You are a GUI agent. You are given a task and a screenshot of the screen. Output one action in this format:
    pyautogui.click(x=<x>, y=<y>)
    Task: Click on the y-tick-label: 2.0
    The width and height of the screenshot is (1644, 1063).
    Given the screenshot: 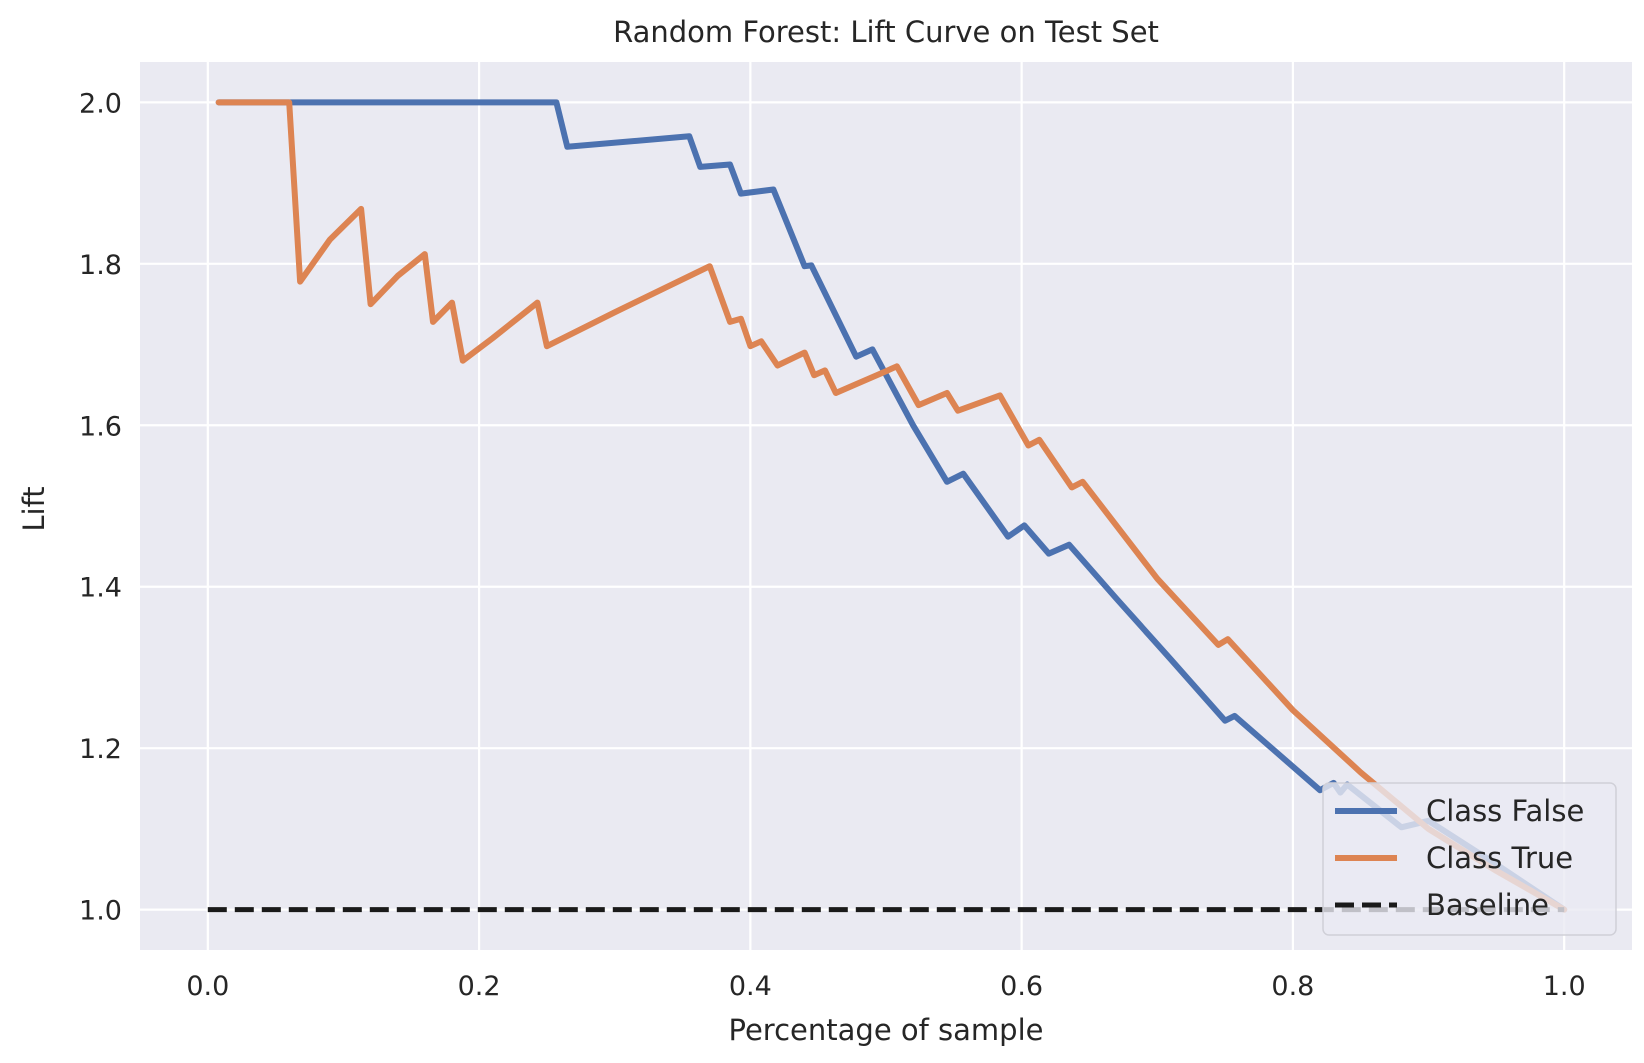 What is the action you would take?
    pyautogui.click(x=100, y=103)
    